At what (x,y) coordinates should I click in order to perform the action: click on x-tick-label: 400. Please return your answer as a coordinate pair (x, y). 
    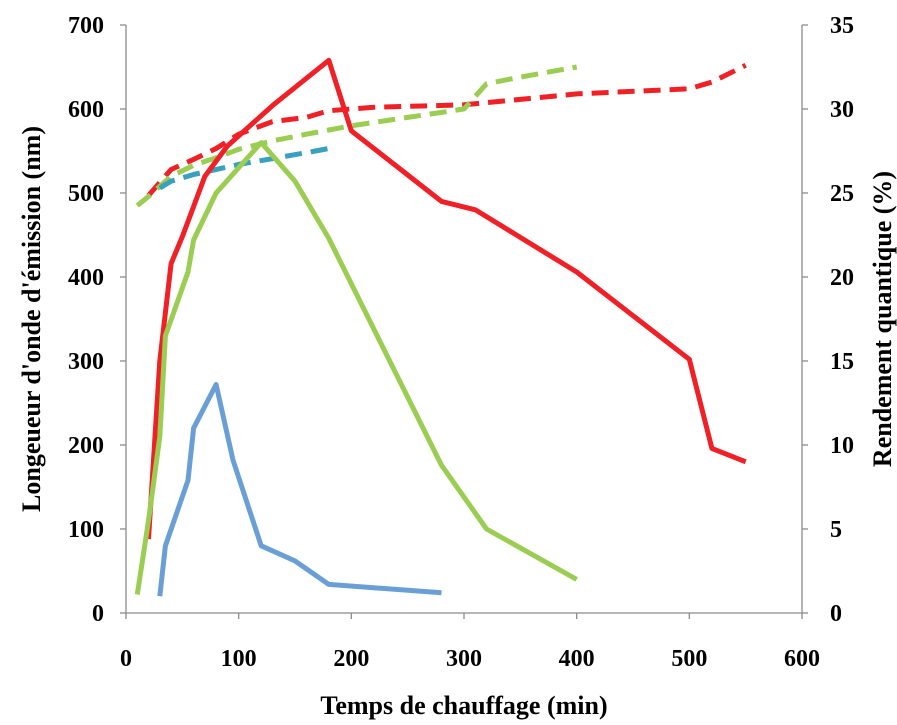
    Looking at the image, I should click on (577, 659).